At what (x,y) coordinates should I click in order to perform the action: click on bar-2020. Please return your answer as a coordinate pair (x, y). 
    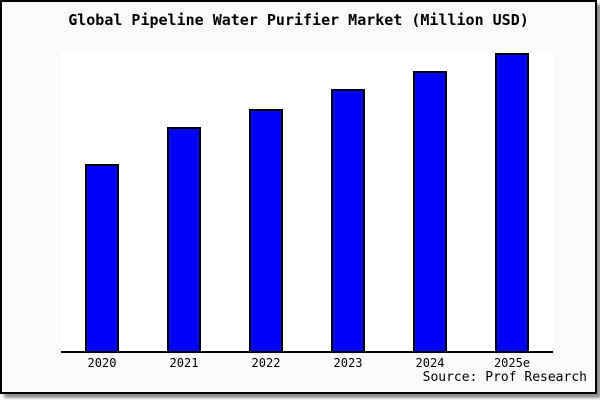
    Looking at the image, I should click on (102, 257).